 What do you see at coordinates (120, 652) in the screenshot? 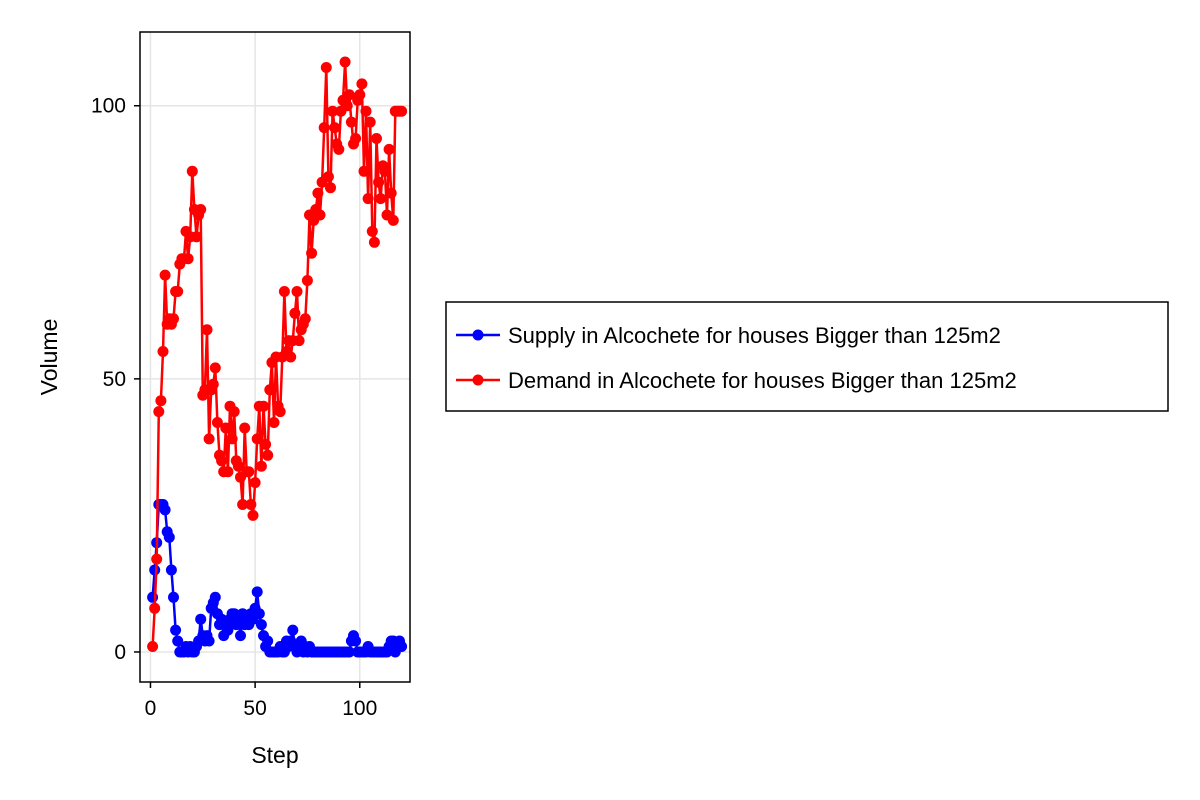
I see `y-tick-label: 0` at bounding box center [120, 652].